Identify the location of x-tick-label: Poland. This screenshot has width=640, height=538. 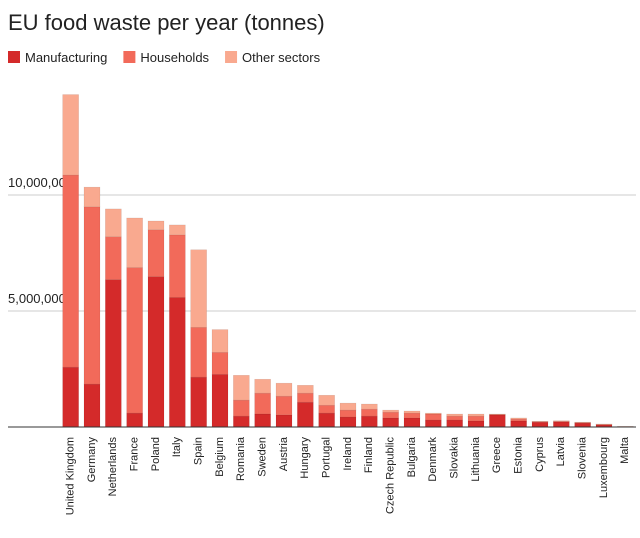
(156, 454).